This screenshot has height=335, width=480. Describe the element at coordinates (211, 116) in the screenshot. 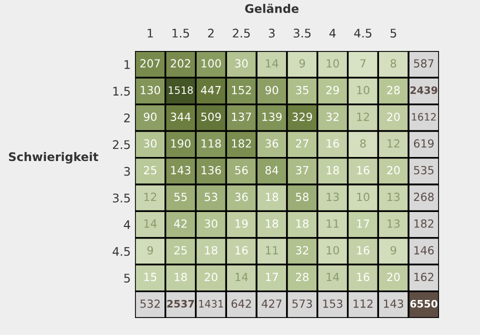

I see `data-label: 509` at that location.